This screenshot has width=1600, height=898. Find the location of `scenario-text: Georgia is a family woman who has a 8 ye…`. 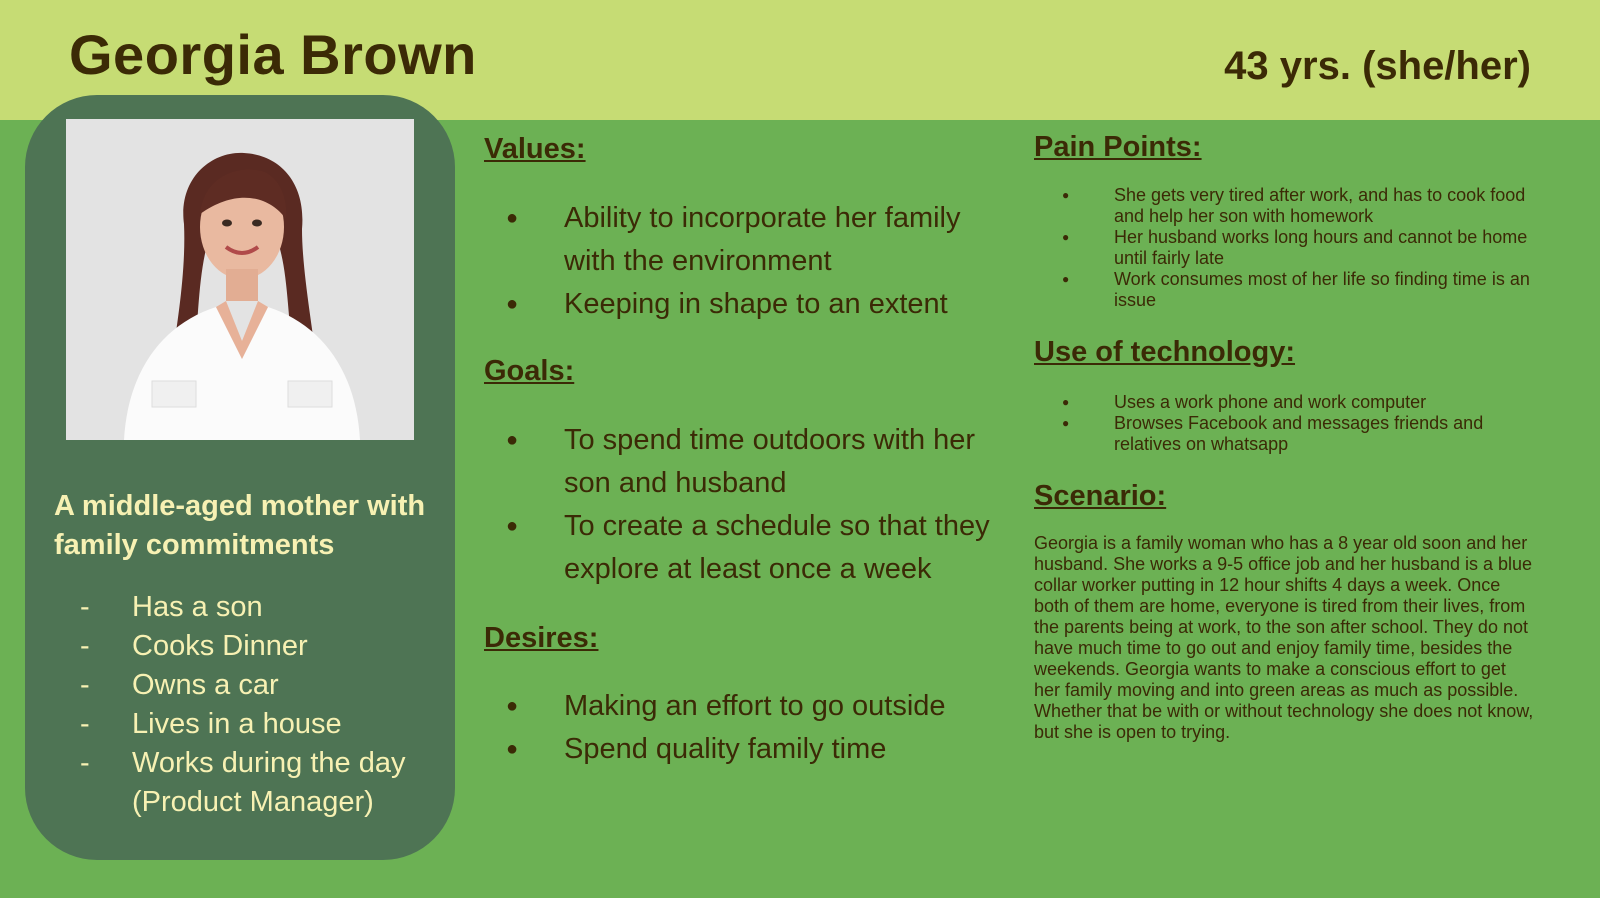

scenario-text: Georgia is a family woman who has a 8 ye… is located at coordinates (1284, 638).